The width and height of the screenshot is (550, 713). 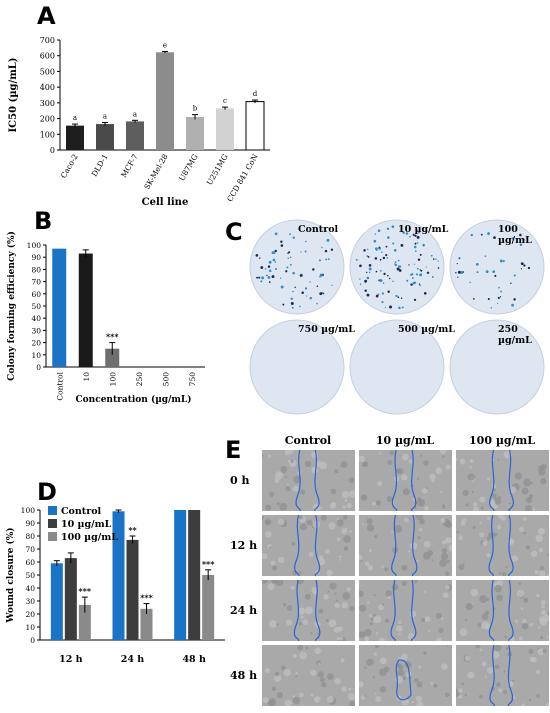 What do you see at coordinates (497, 267) in the screenshot?
I see `colony-dish` at bounding box center [497, 267].